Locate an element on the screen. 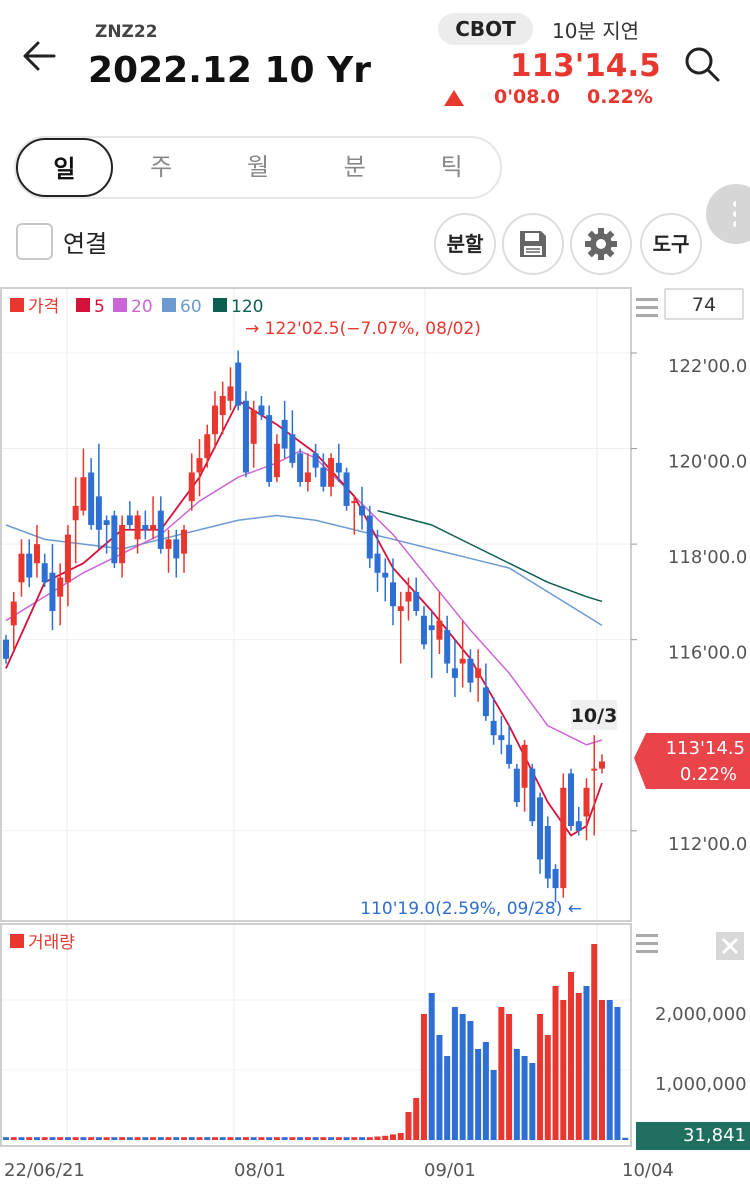 The width and height of the screenshot is (750, 1187). current-price: 113'14.5 is located at coordinates (585, 66).